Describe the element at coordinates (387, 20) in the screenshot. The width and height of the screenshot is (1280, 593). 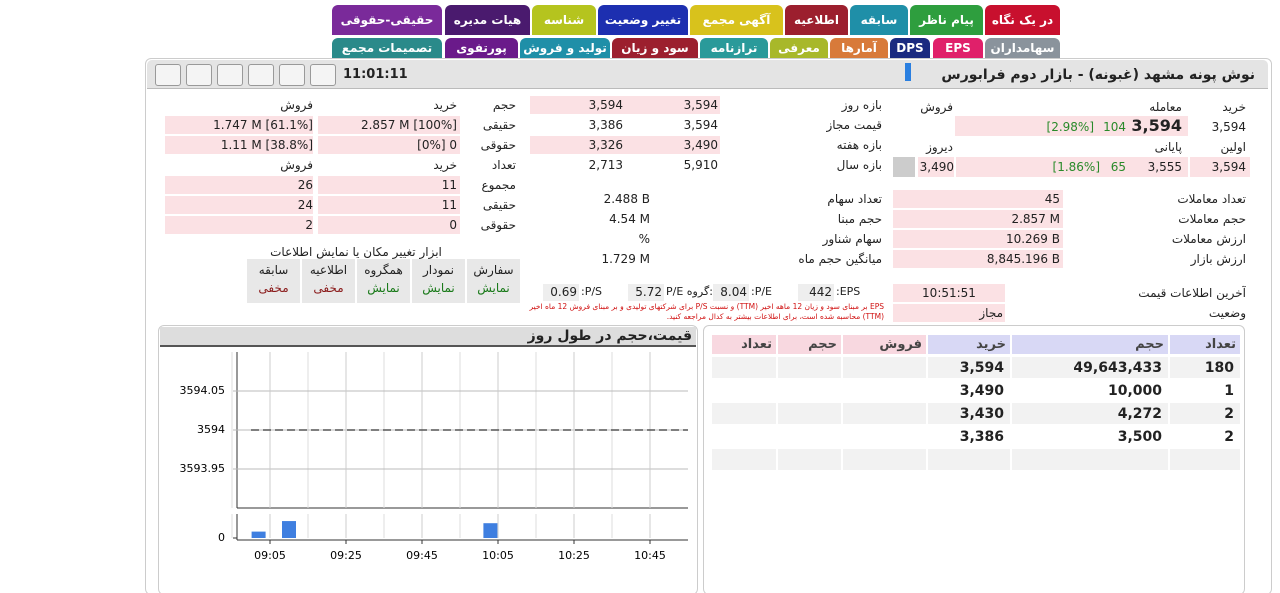
I see `tab: حقیقی-حقوقی` at that location.